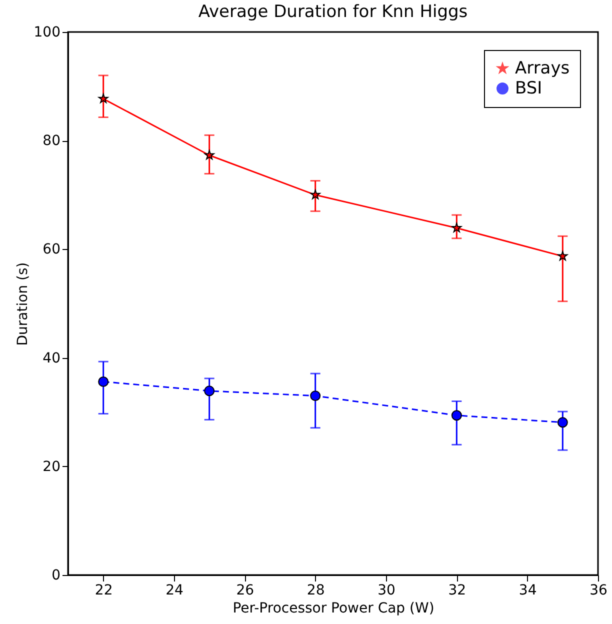 This screenshot has width=612, height=624. I want to click on x-tick-label: 34, so click(527, 590).